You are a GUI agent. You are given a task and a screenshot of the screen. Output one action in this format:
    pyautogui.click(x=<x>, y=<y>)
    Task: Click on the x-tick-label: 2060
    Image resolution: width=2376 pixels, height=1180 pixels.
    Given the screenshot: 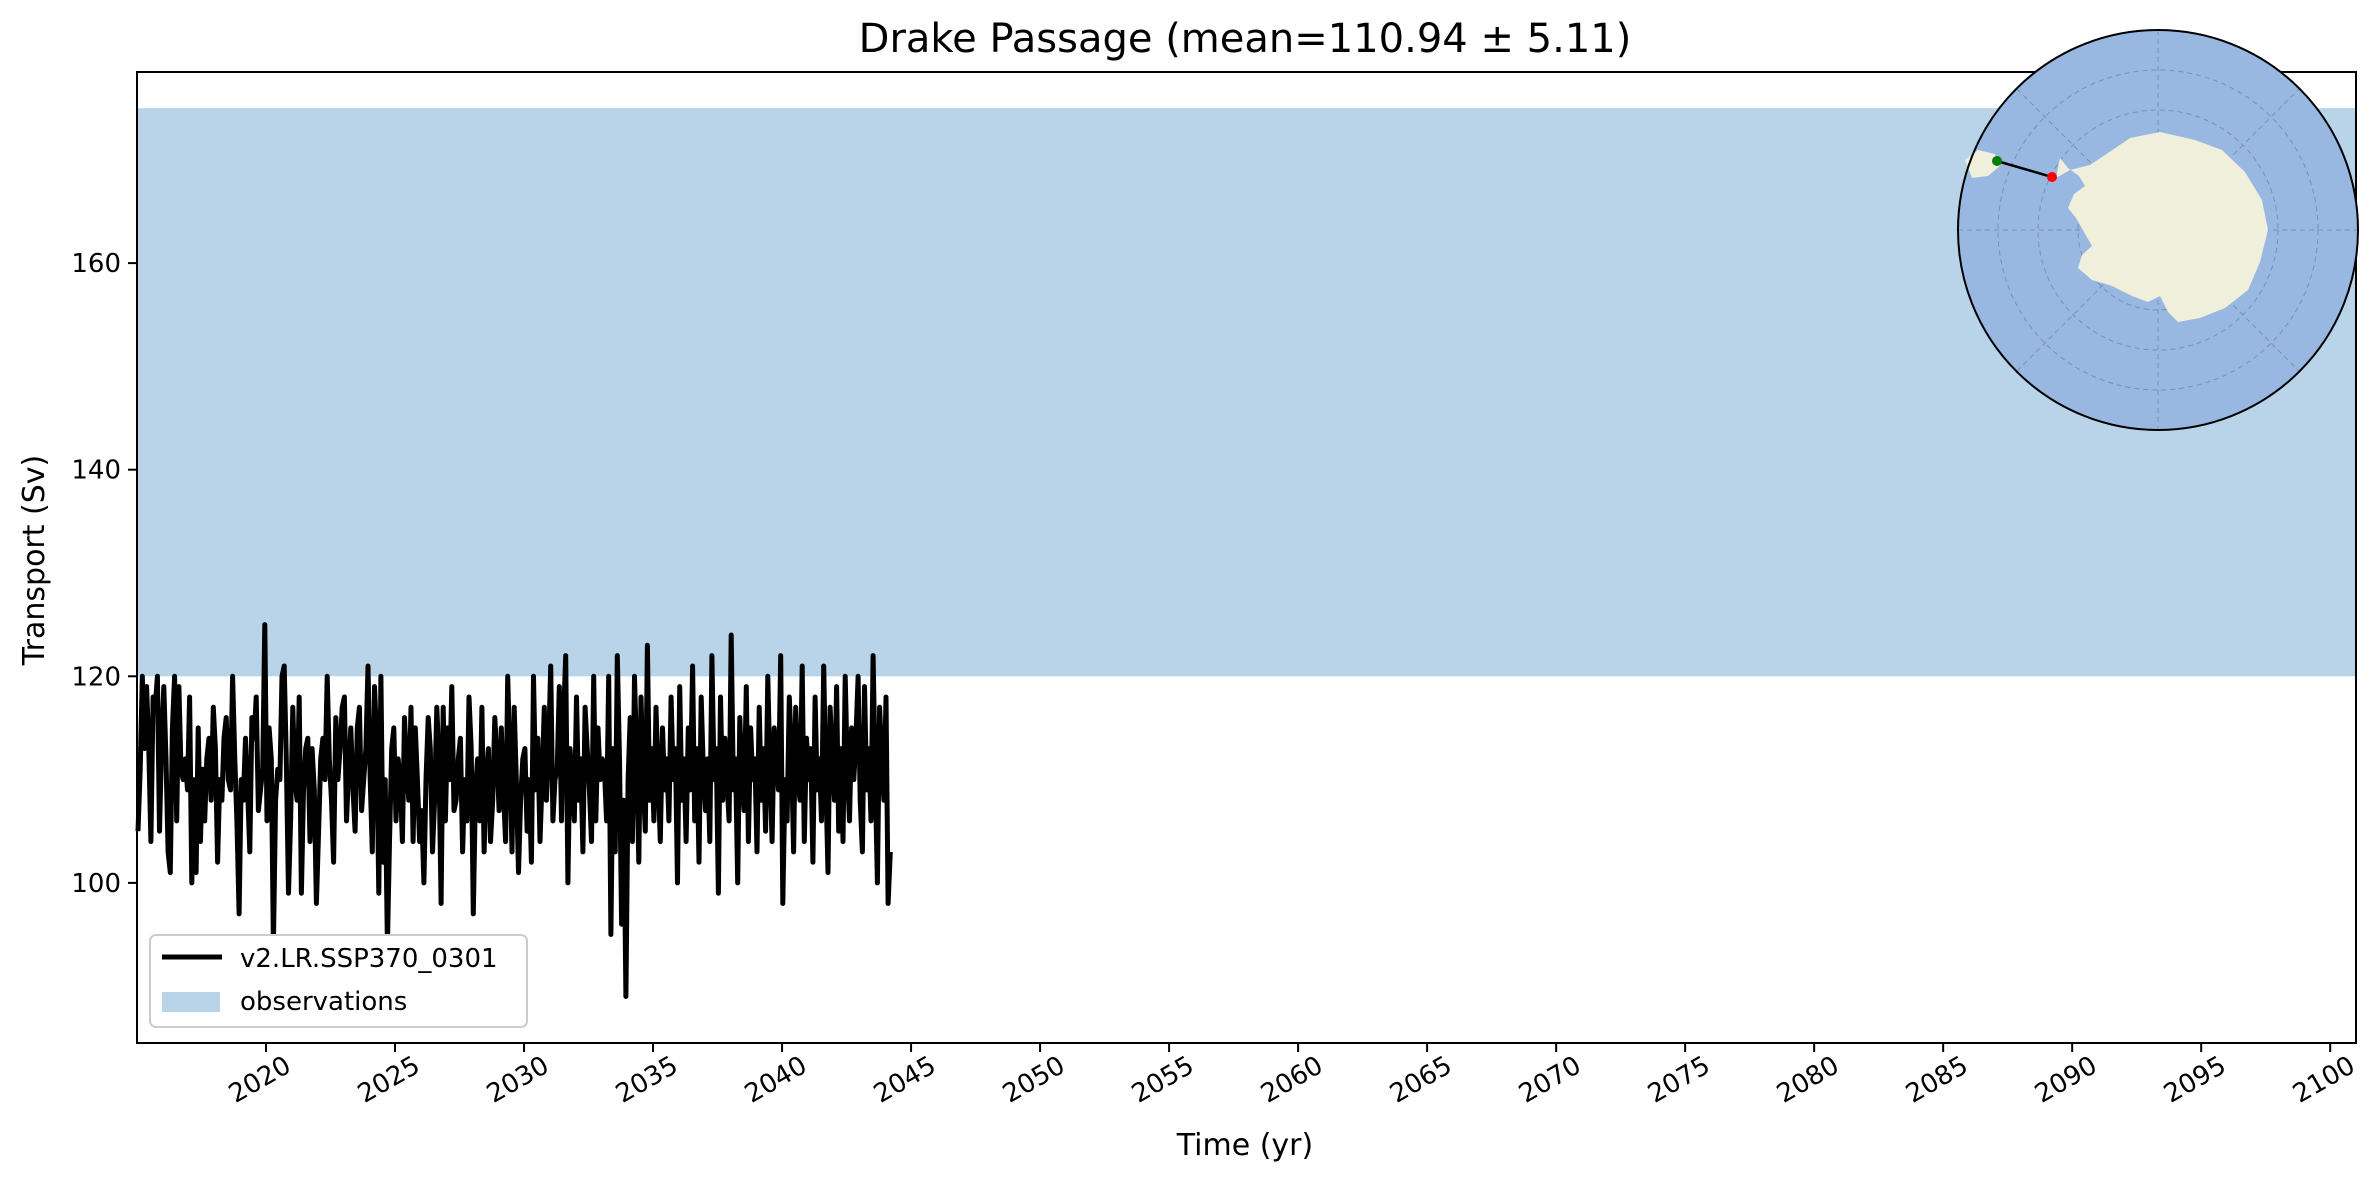 What is the action you would take?
    pyautogui.click(x=1292, y=1080)
    